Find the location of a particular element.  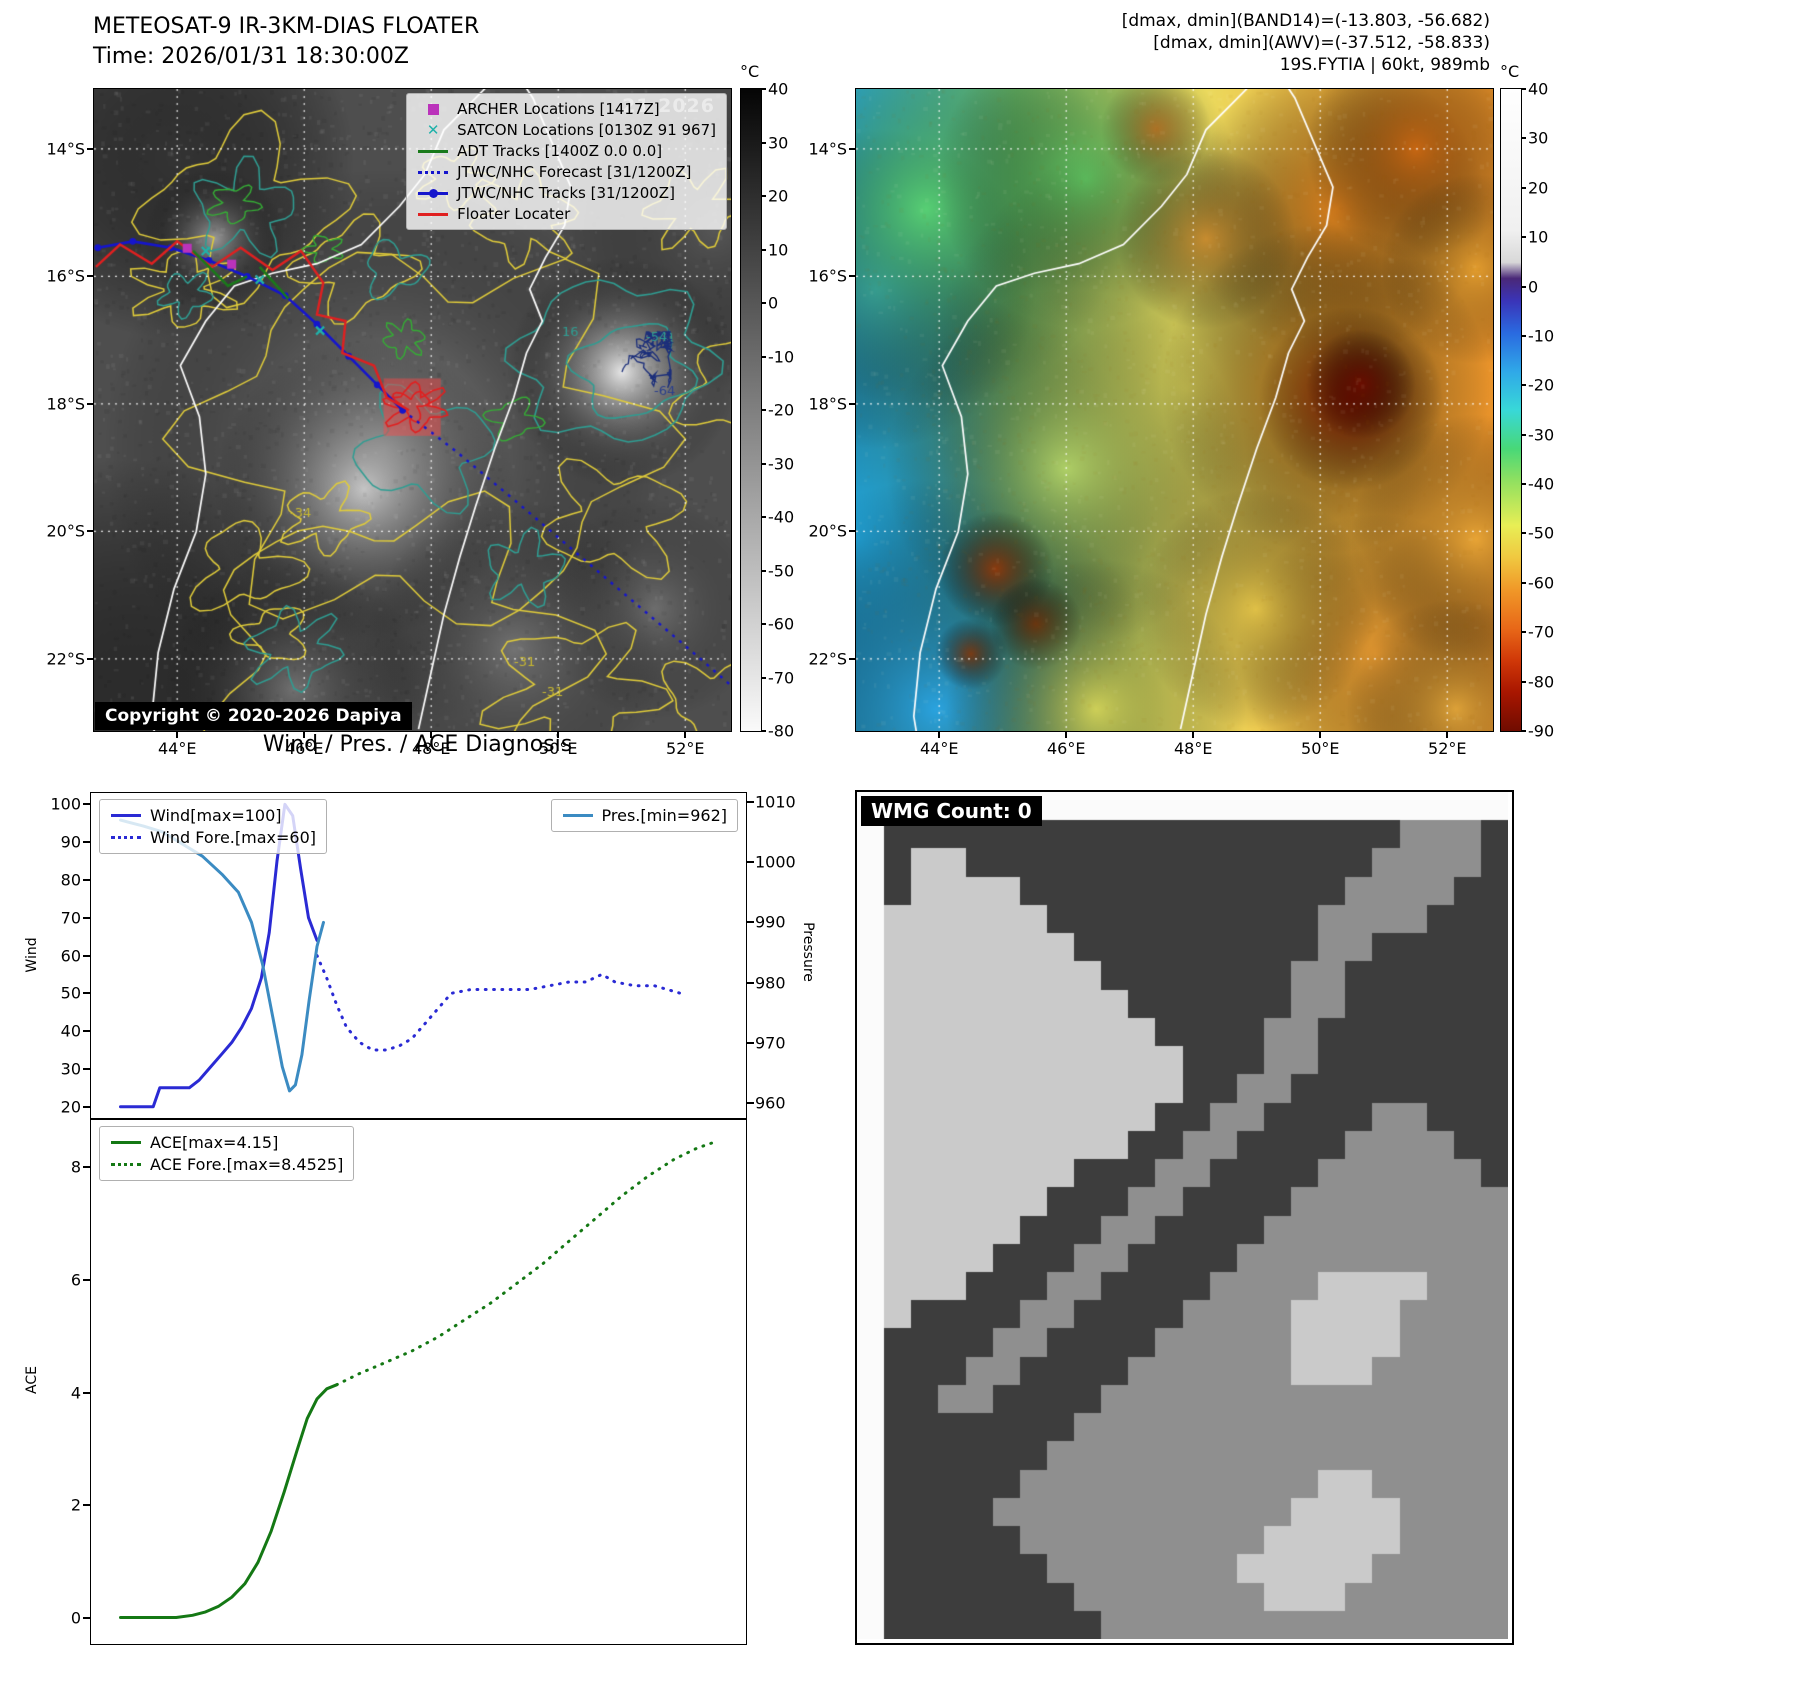

colorbar-unit-right: °C is located at coordinates (1510, 71).